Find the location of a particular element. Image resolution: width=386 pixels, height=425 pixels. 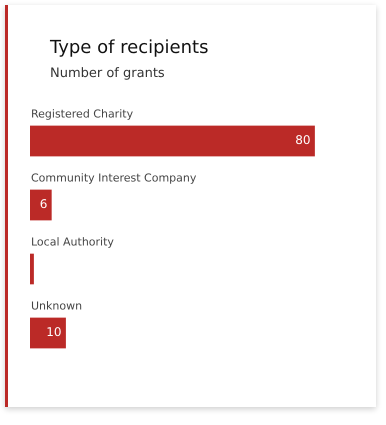

y-tick-label: Registered Charity is located at coordinates (82, 113).